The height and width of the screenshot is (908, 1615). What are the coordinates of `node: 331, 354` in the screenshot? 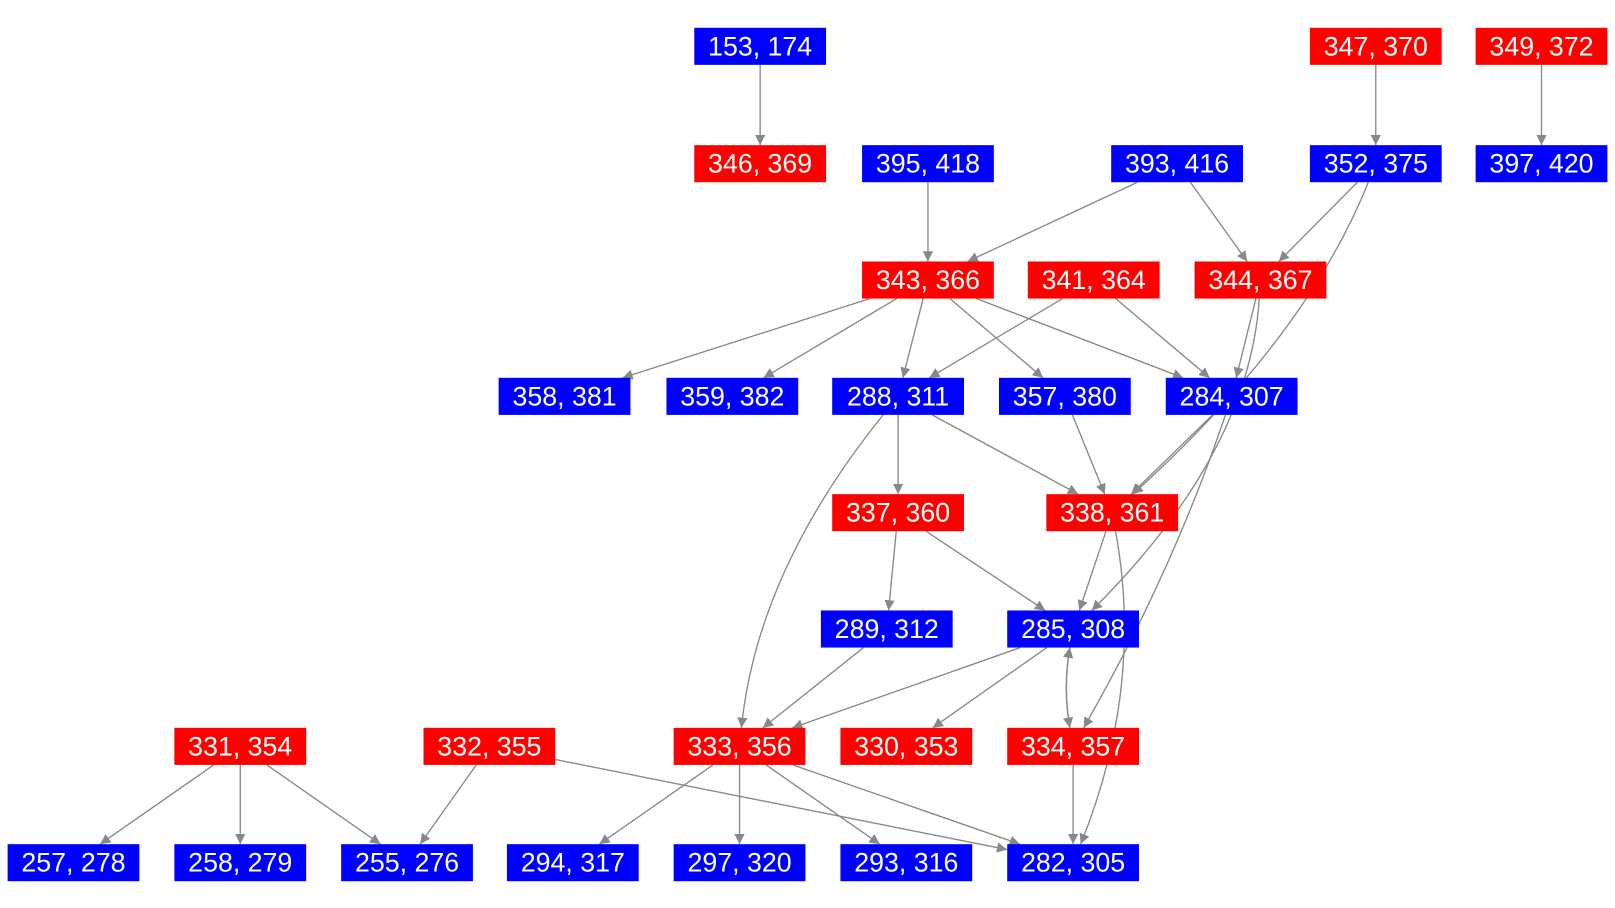 It's located at (240, 746).